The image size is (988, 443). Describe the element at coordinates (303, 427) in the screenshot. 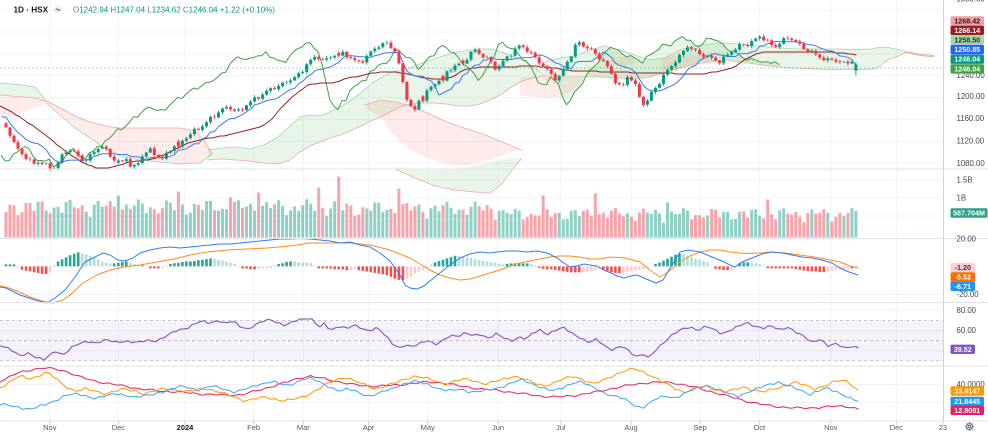

I see `svg-text: Mar` at that location.